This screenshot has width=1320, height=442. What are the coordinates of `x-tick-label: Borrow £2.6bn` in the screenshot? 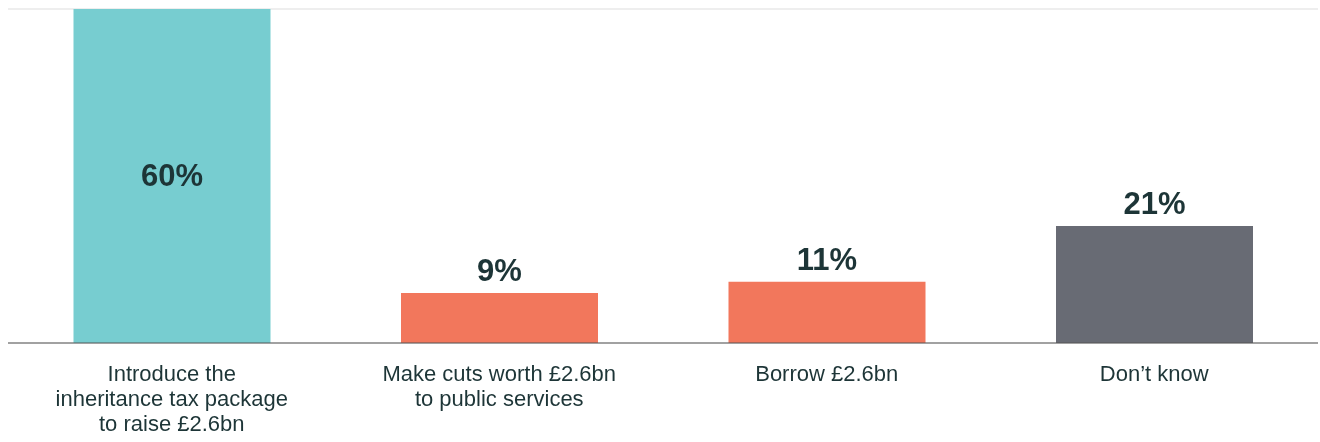 It's located at (827, 373).